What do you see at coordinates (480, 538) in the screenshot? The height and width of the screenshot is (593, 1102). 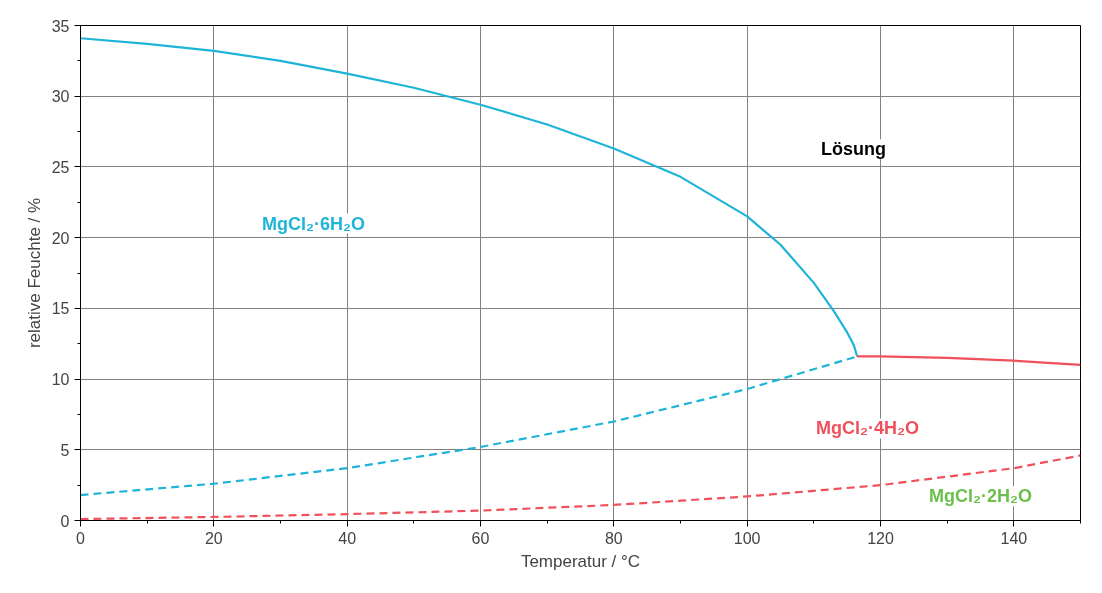 I see `x-tick-label: 60` at bounding box center [480, 538].